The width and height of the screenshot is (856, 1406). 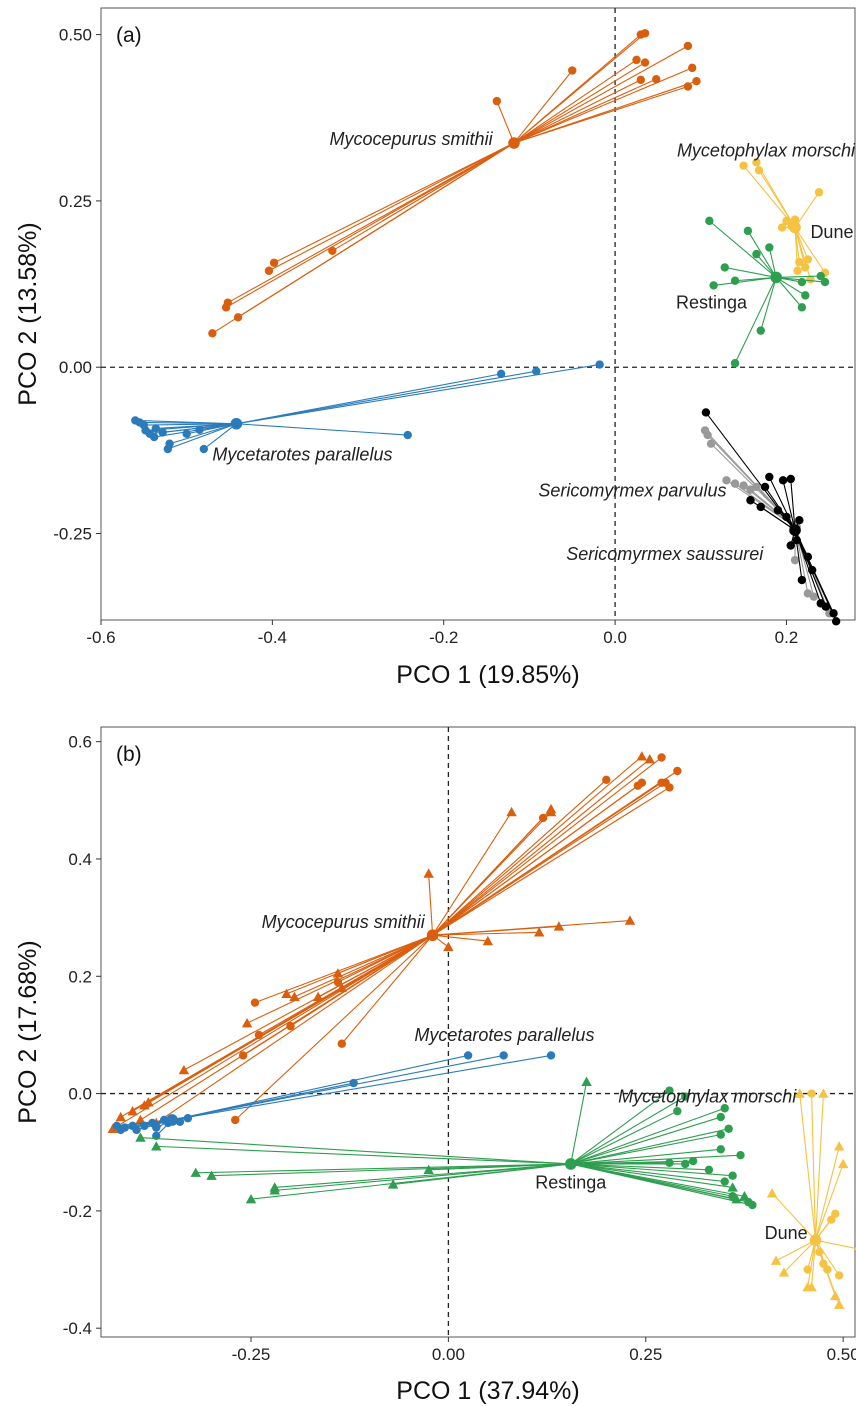 What do you see at coordinates (28, 313) in the screenshot?
I see `y-axis-label: PCO 2 (13.58%)` at bounding box center [28, 313].